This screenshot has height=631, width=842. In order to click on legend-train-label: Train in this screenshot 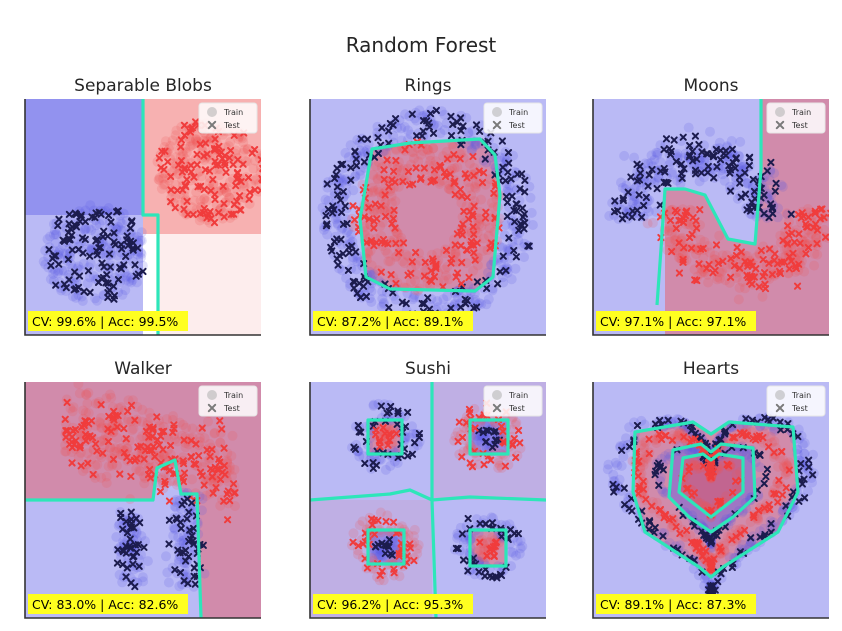, I will do `click(518, 395)`.